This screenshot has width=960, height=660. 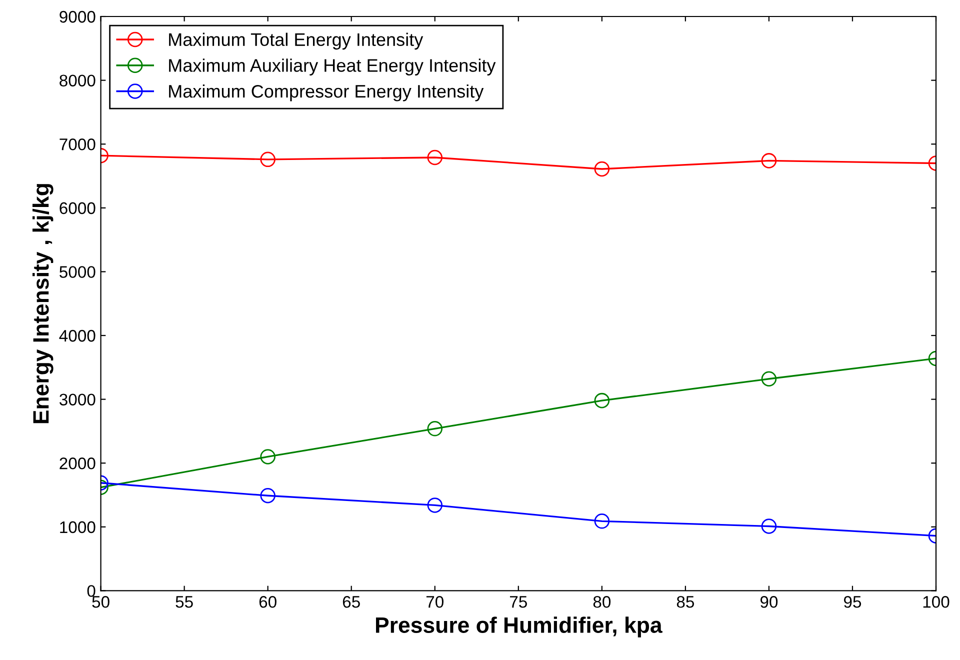 I want to click on x-tick-label: 65, so click(x=351, y=602).